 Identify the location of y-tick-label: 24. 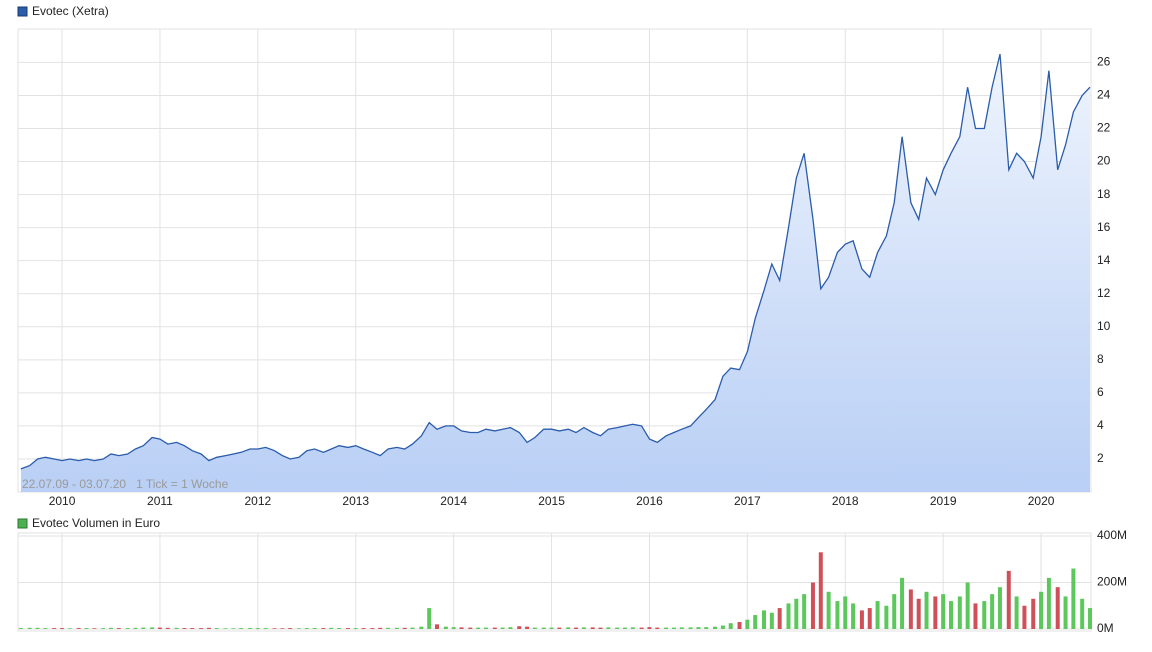
(1104, 95).